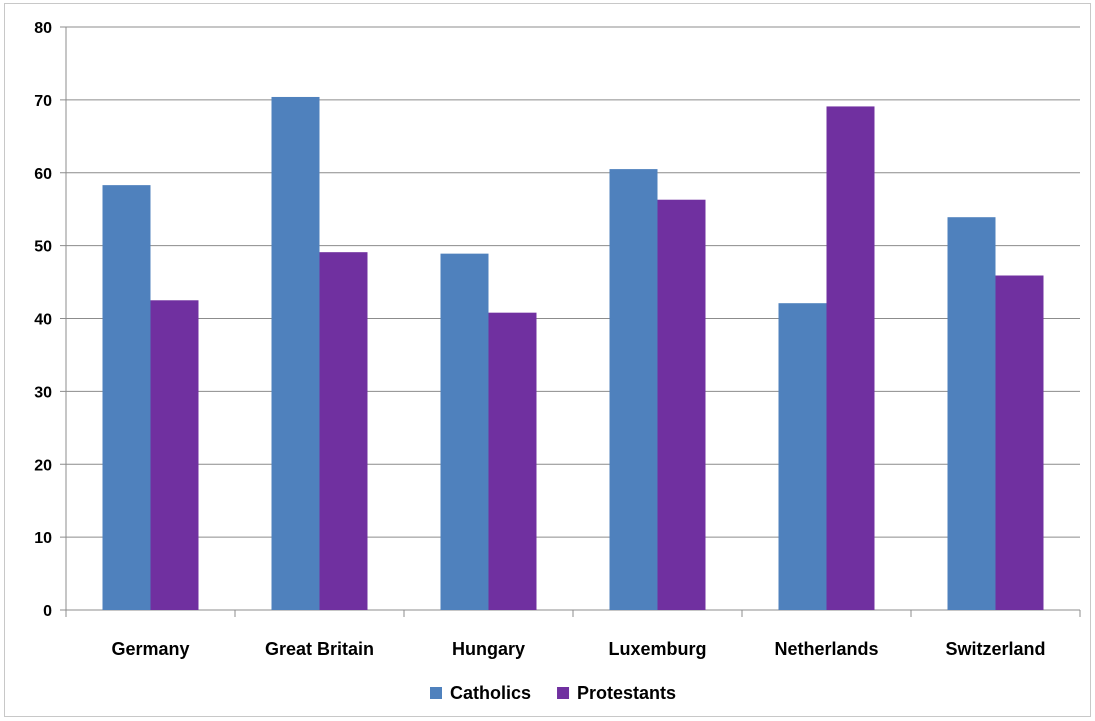  I want to click on bar-catholics-switzerland, so click(971, 414).